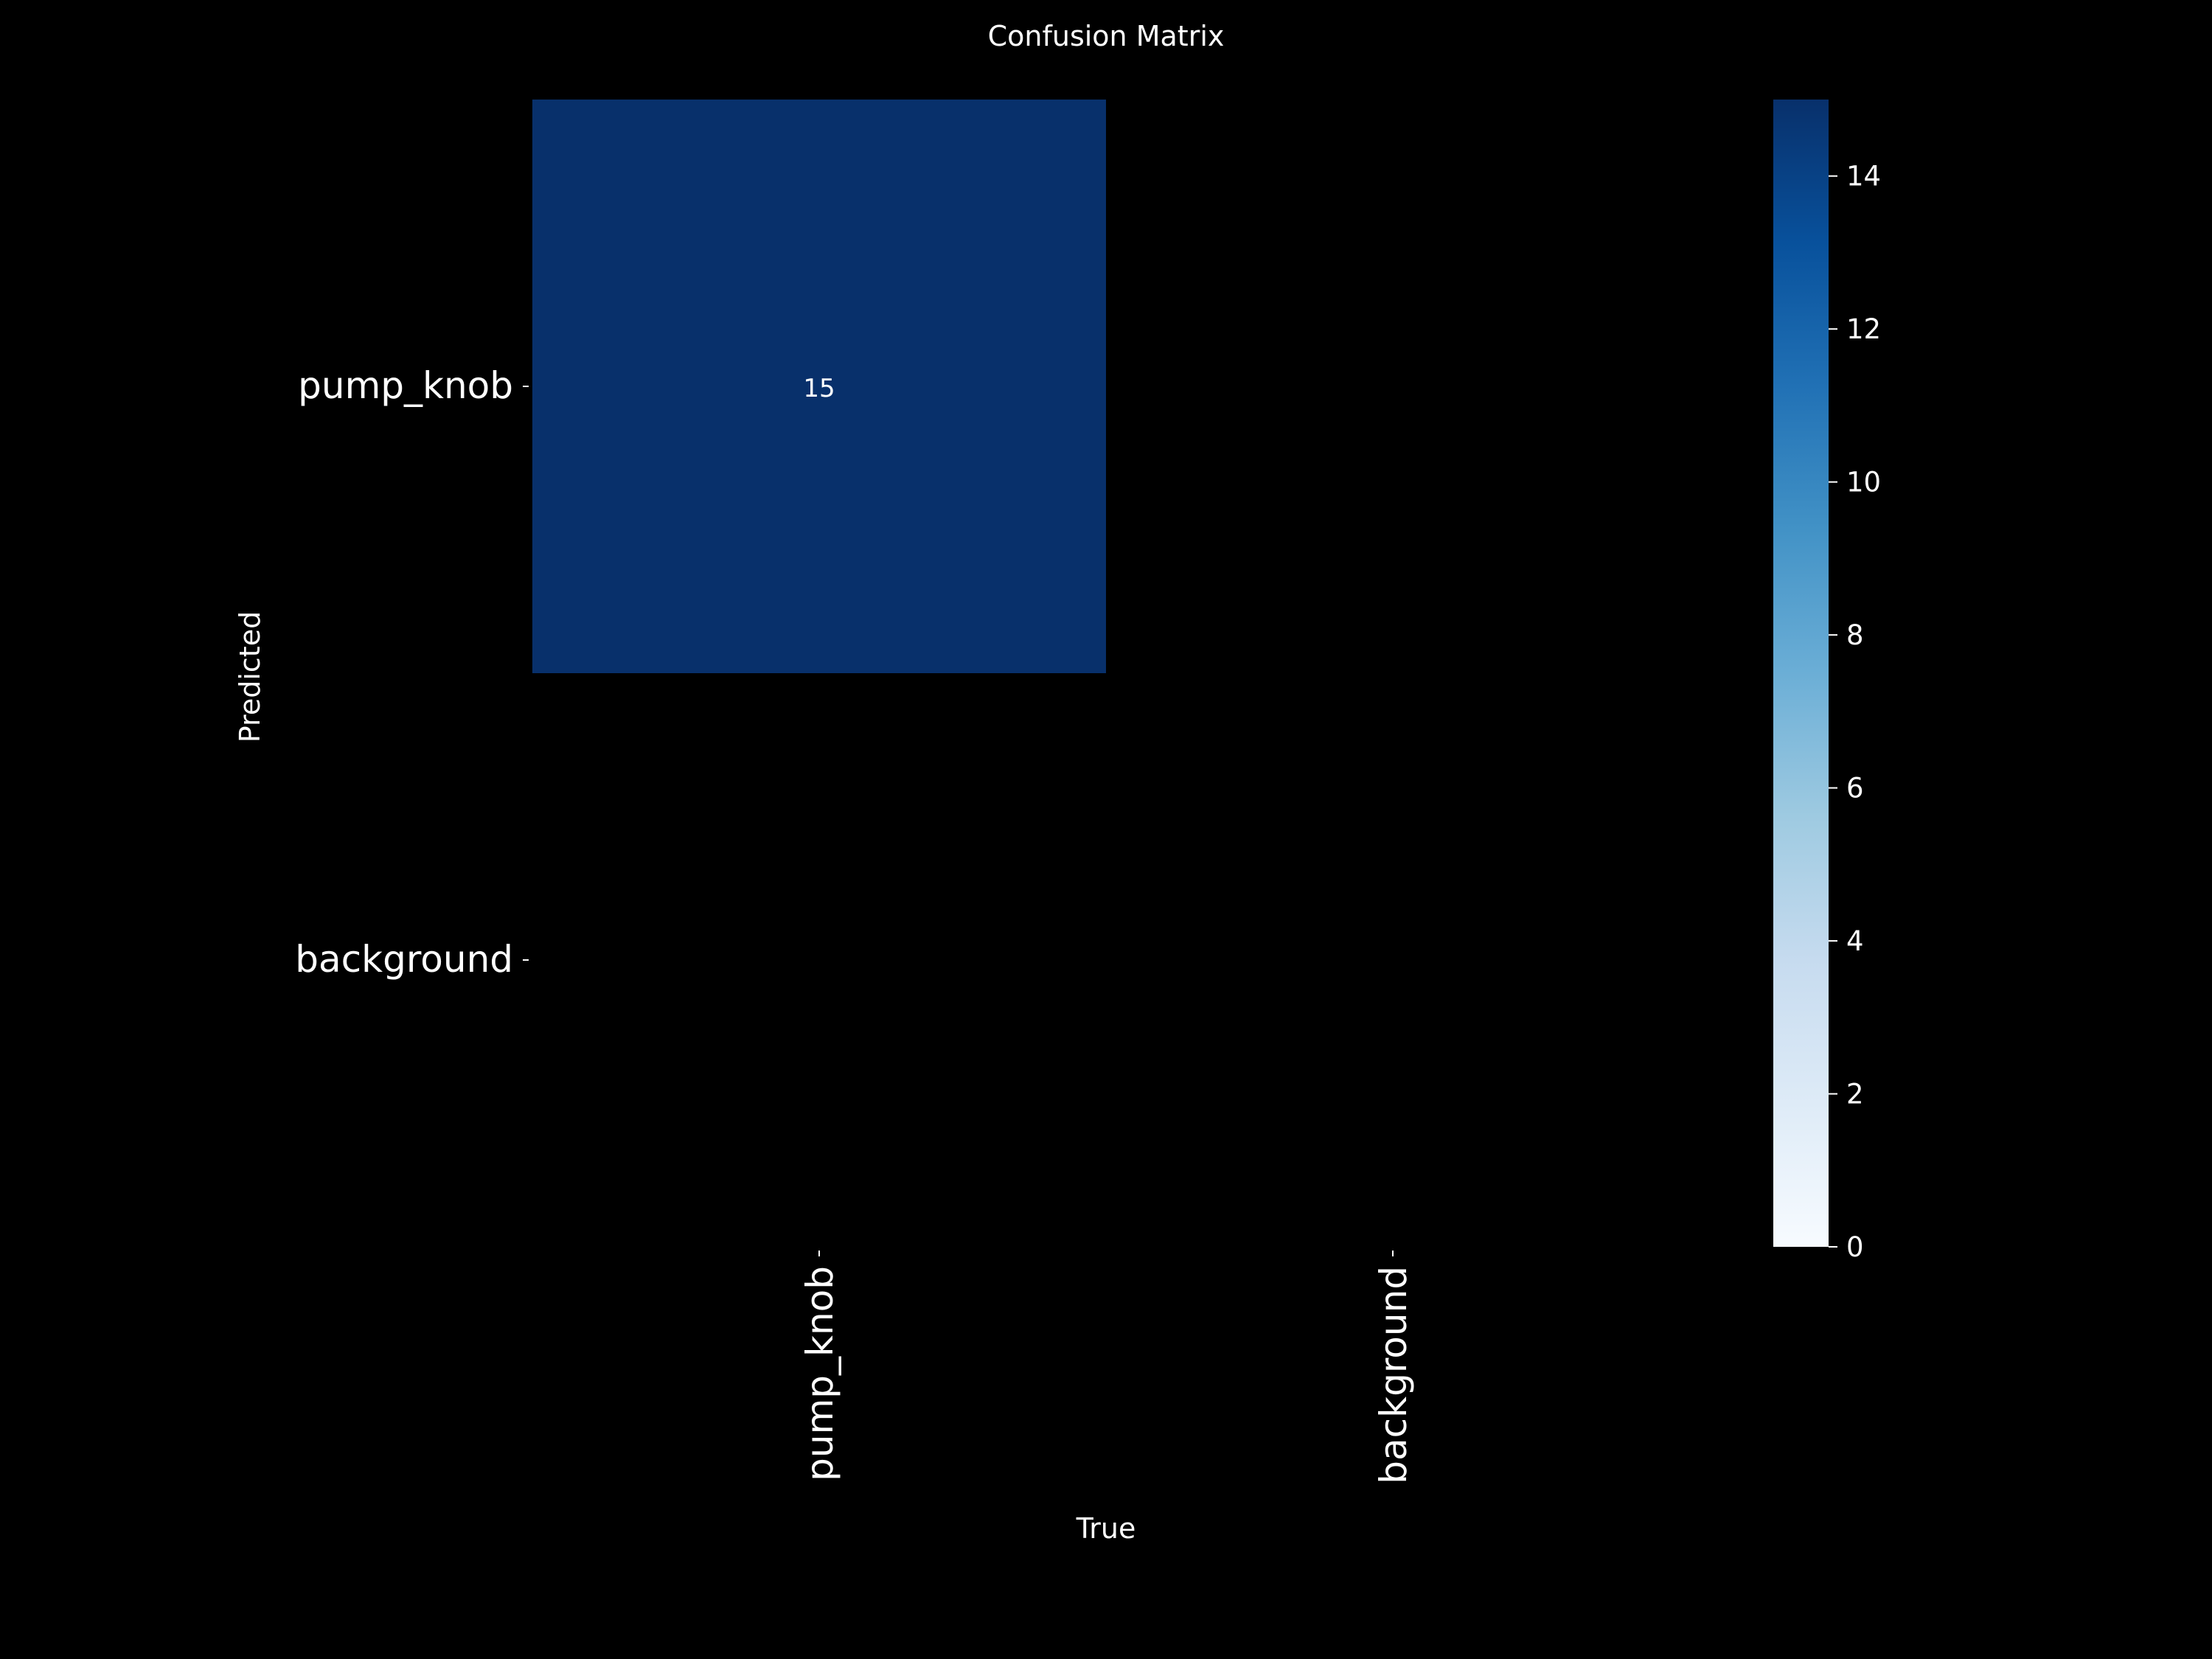  What do you see at coordinates (820, 1373) in the screenshot?
I see `x-tick-label: pump_knob` at bounding box center [820, 1373].